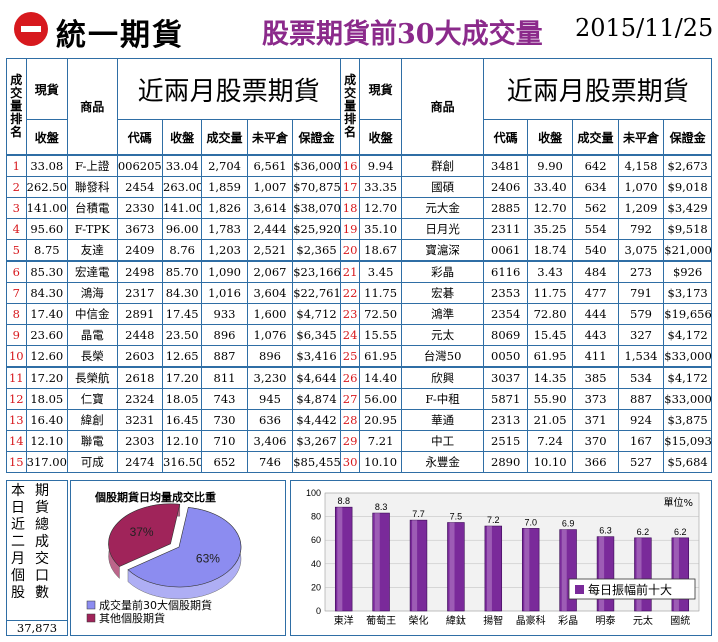 This screenshot has height=642, width=718. What do you see at coordinates (144, 535) in the screenshot?
I see `pie-slice` at bounding box center [144, 535].